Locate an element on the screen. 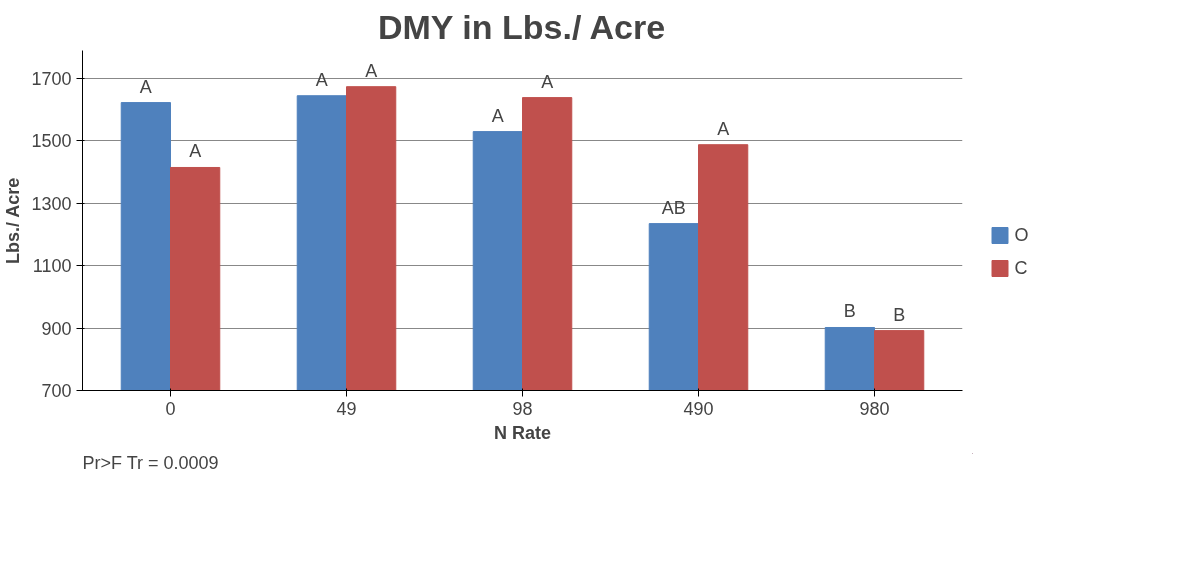  y-axis-title: Lbs./ Acre is located at coordinates (13, 221).